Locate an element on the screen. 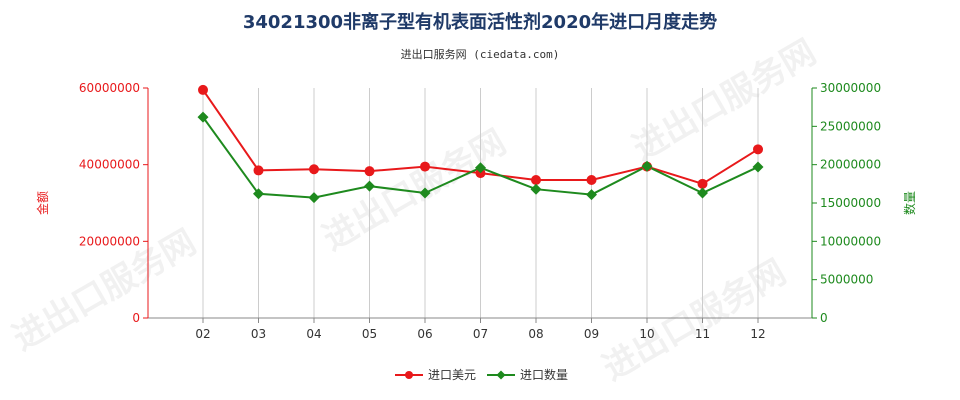  y-left-tick-label: 60000000 is located at coordinates (109, 88).